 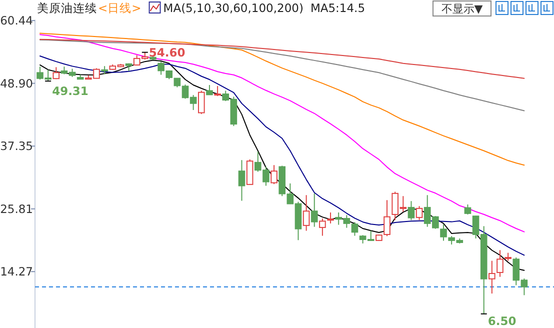 What do you see at coordinates (16, 21) in the screenshot?
I see `y-tick-label: 60.44` at bounding box center [16, 21].